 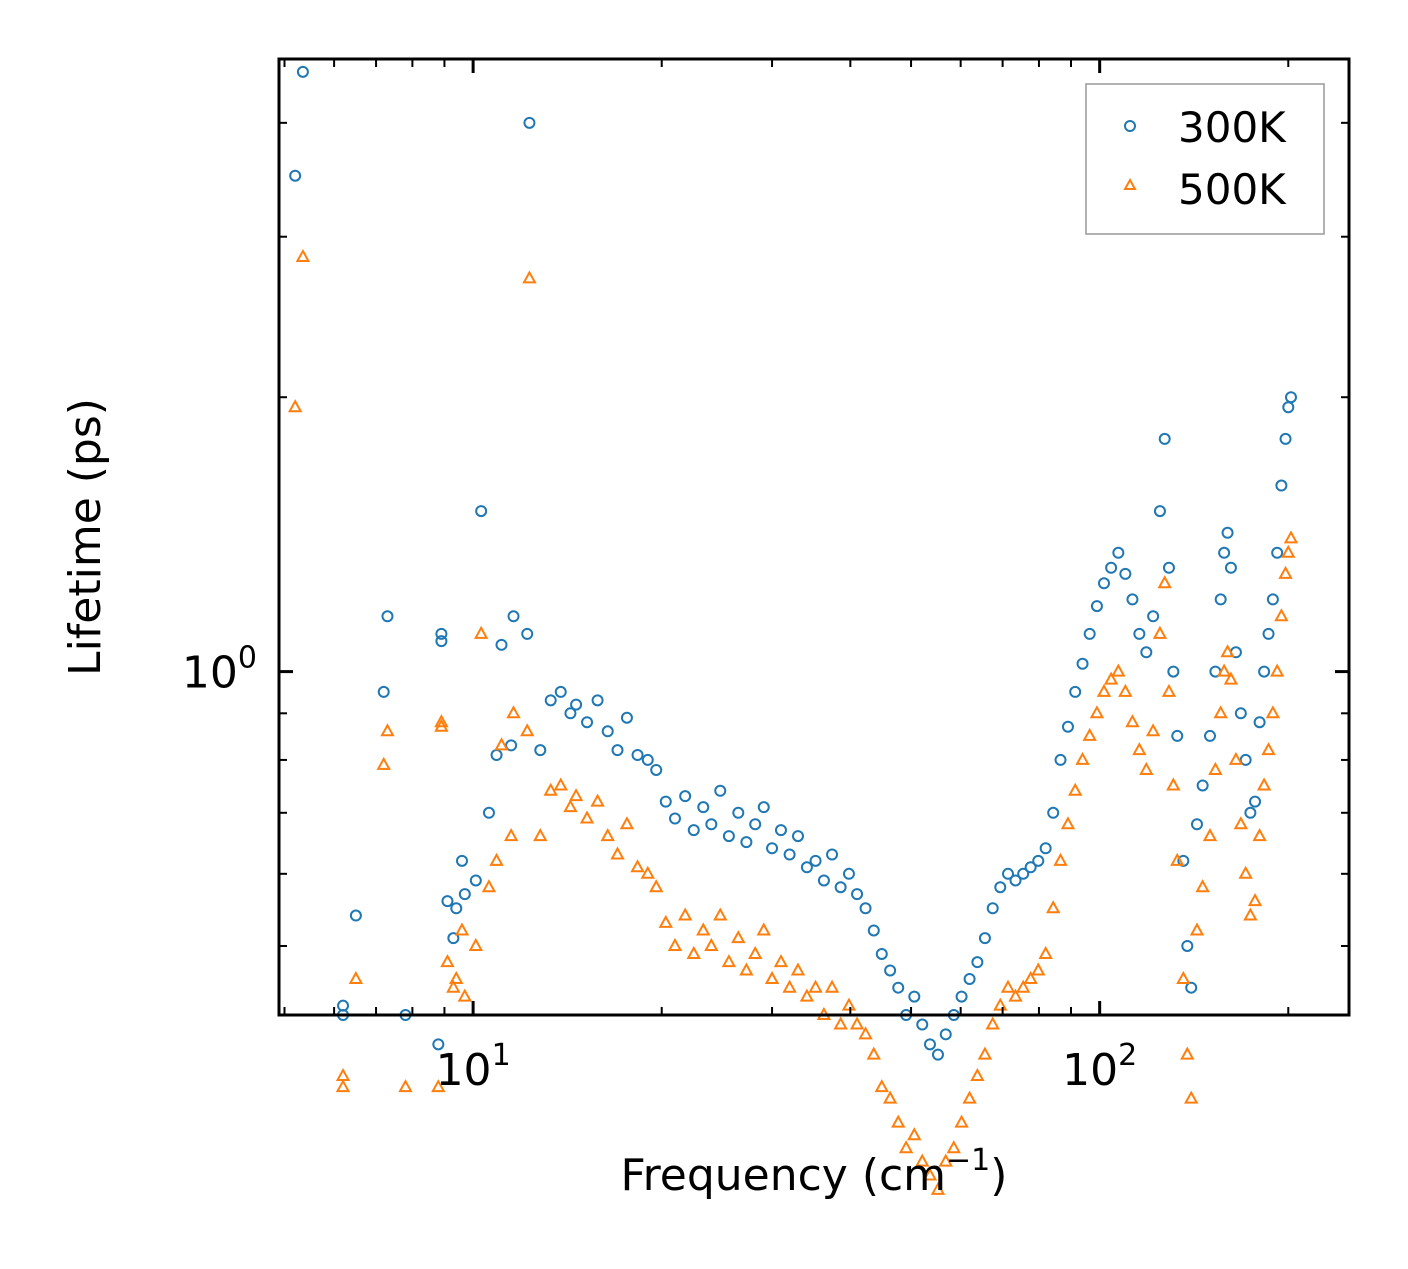 What do you see at coordinates (814, 1172) in the screenshot?
I see `x-axis-title: Frequency (cm−1)` at bounding box center [814, 1172].